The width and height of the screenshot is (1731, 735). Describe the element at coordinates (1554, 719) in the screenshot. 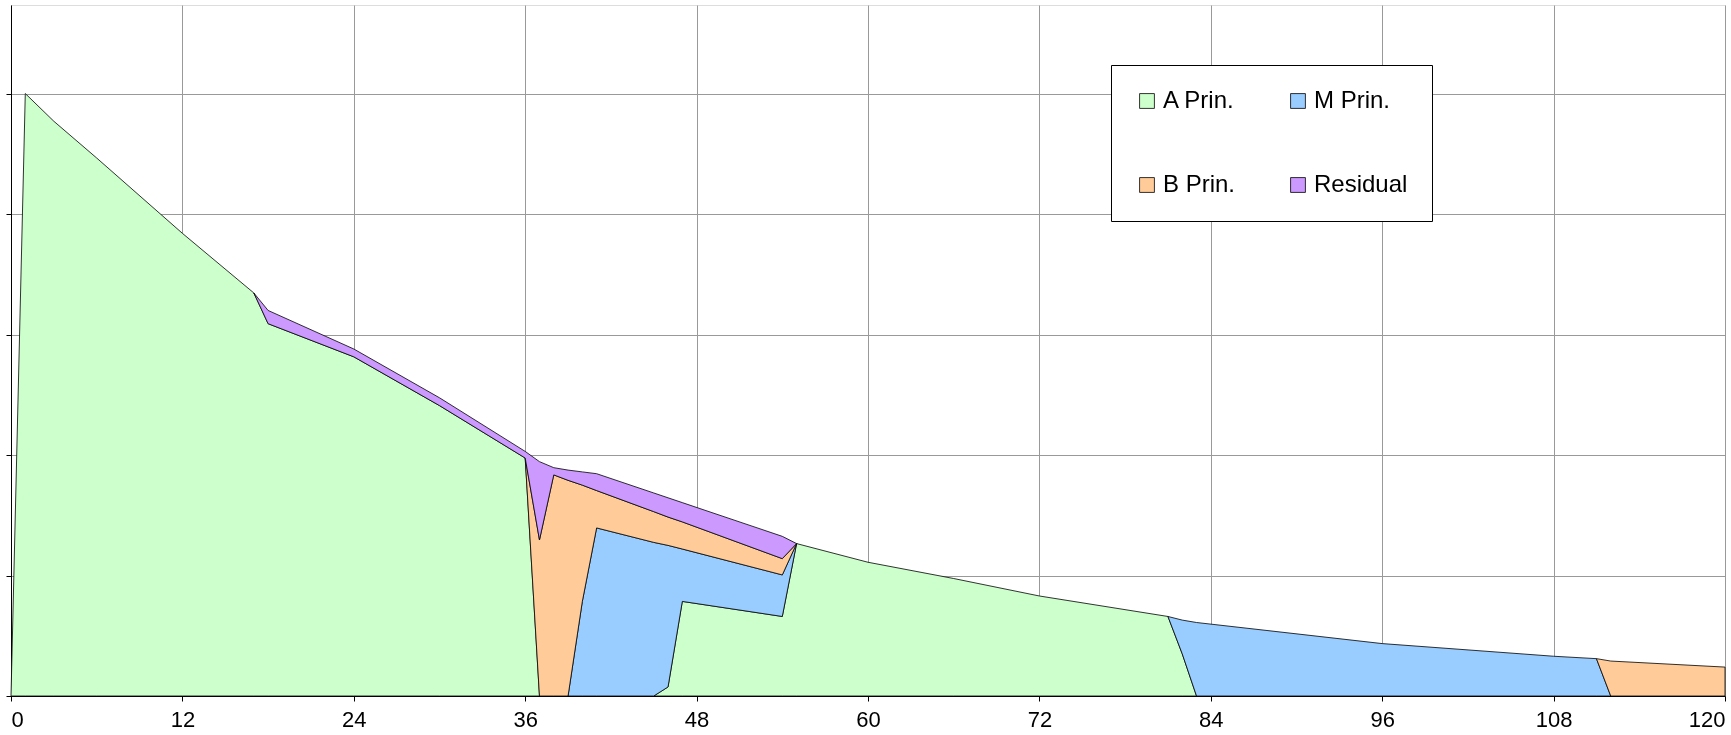

I see `x-tick-label: 108` at that location.